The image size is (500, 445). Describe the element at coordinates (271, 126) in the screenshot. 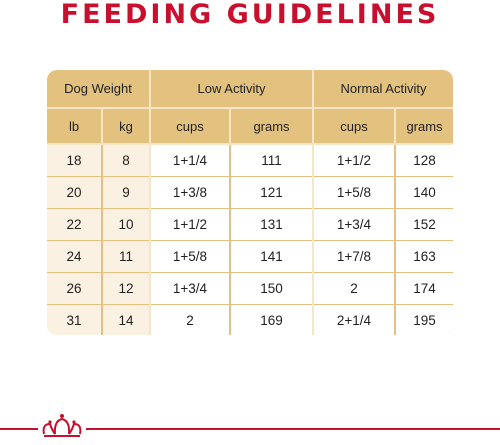

I see `subheader-low-grams: grams` at that location.